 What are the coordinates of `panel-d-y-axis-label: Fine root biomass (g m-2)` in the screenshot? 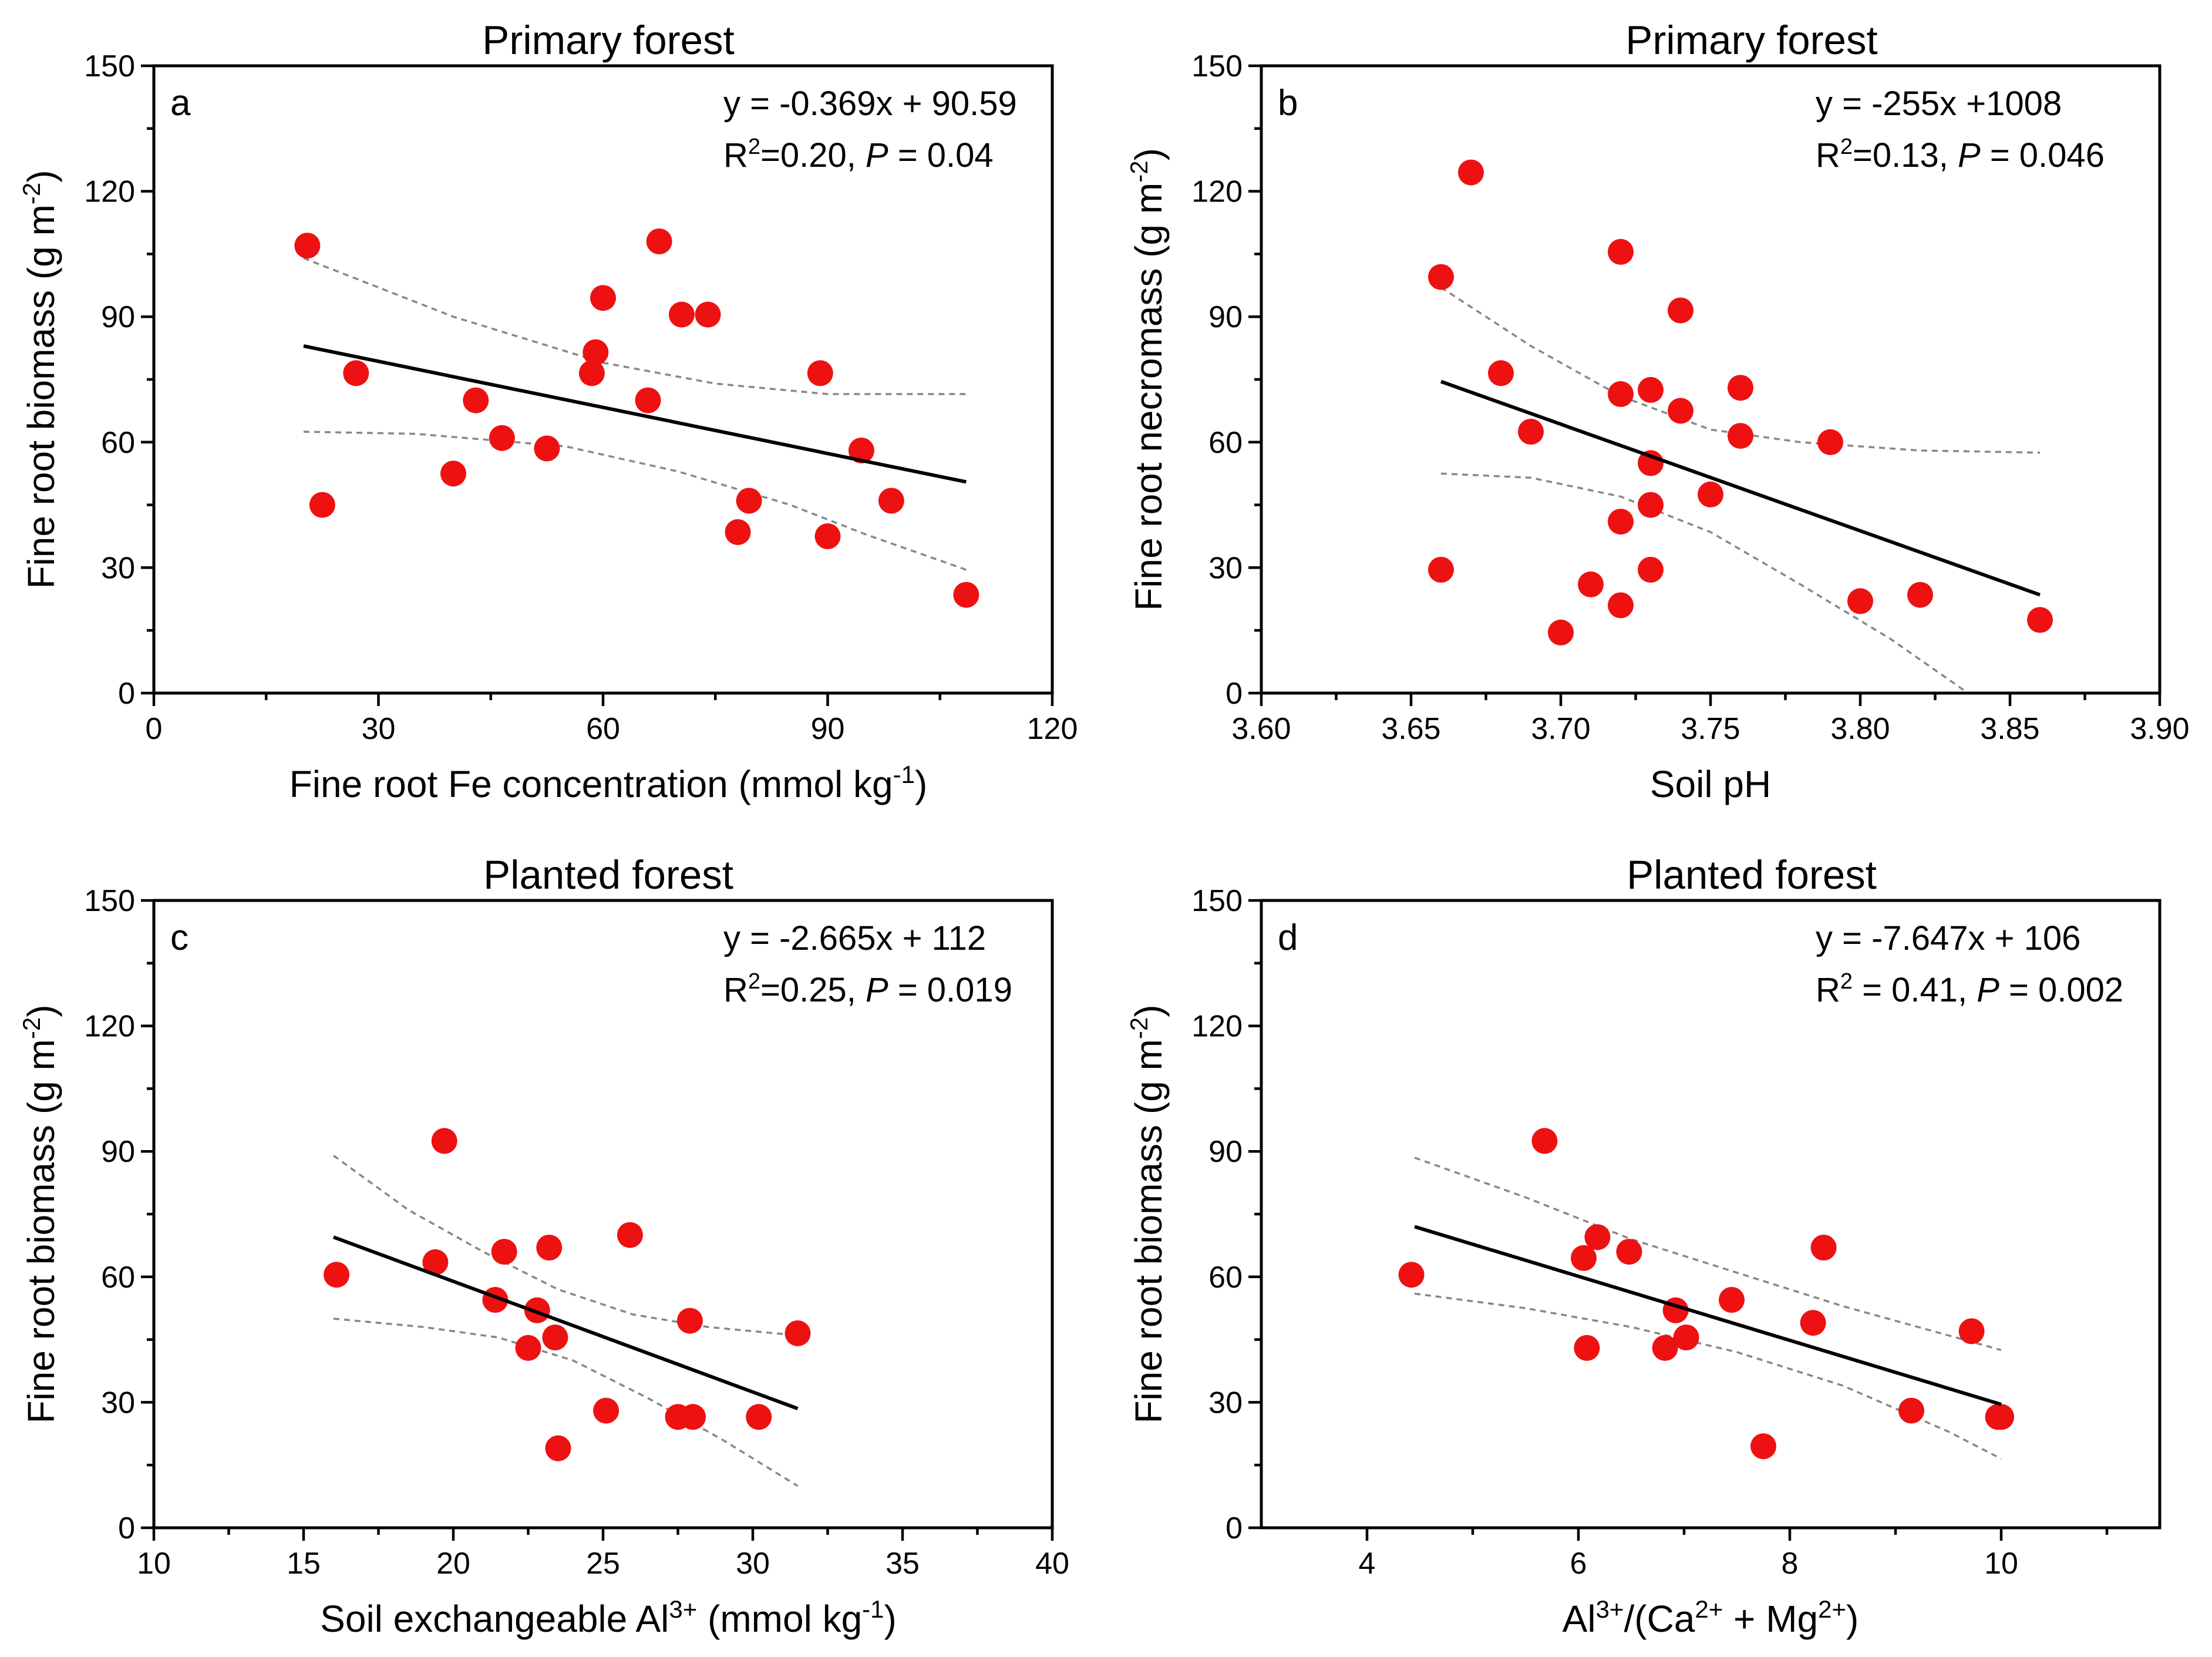 It's located at (1147, 1213).